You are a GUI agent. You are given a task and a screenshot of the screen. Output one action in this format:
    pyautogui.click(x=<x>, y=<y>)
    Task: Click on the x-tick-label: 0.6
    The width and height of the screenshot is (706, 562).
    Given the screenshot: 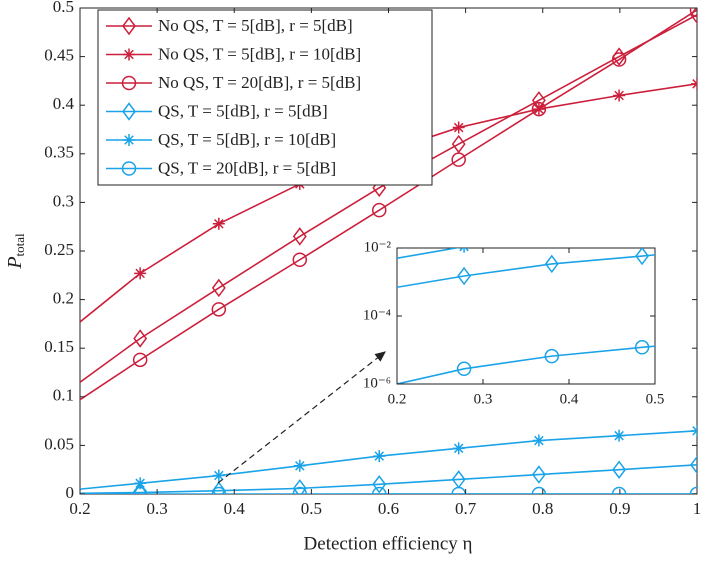 What is the action you would take?
    pyautogui.click(x=388, y=508)
    